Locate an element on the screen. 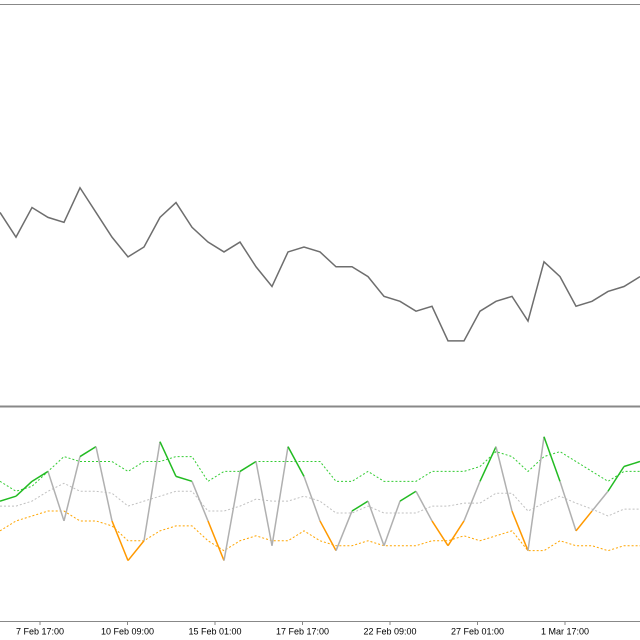 The width and height of the screenshot is (640, 640). time-label: 17 Feb 17:00 is located at coordinates (302, 631).